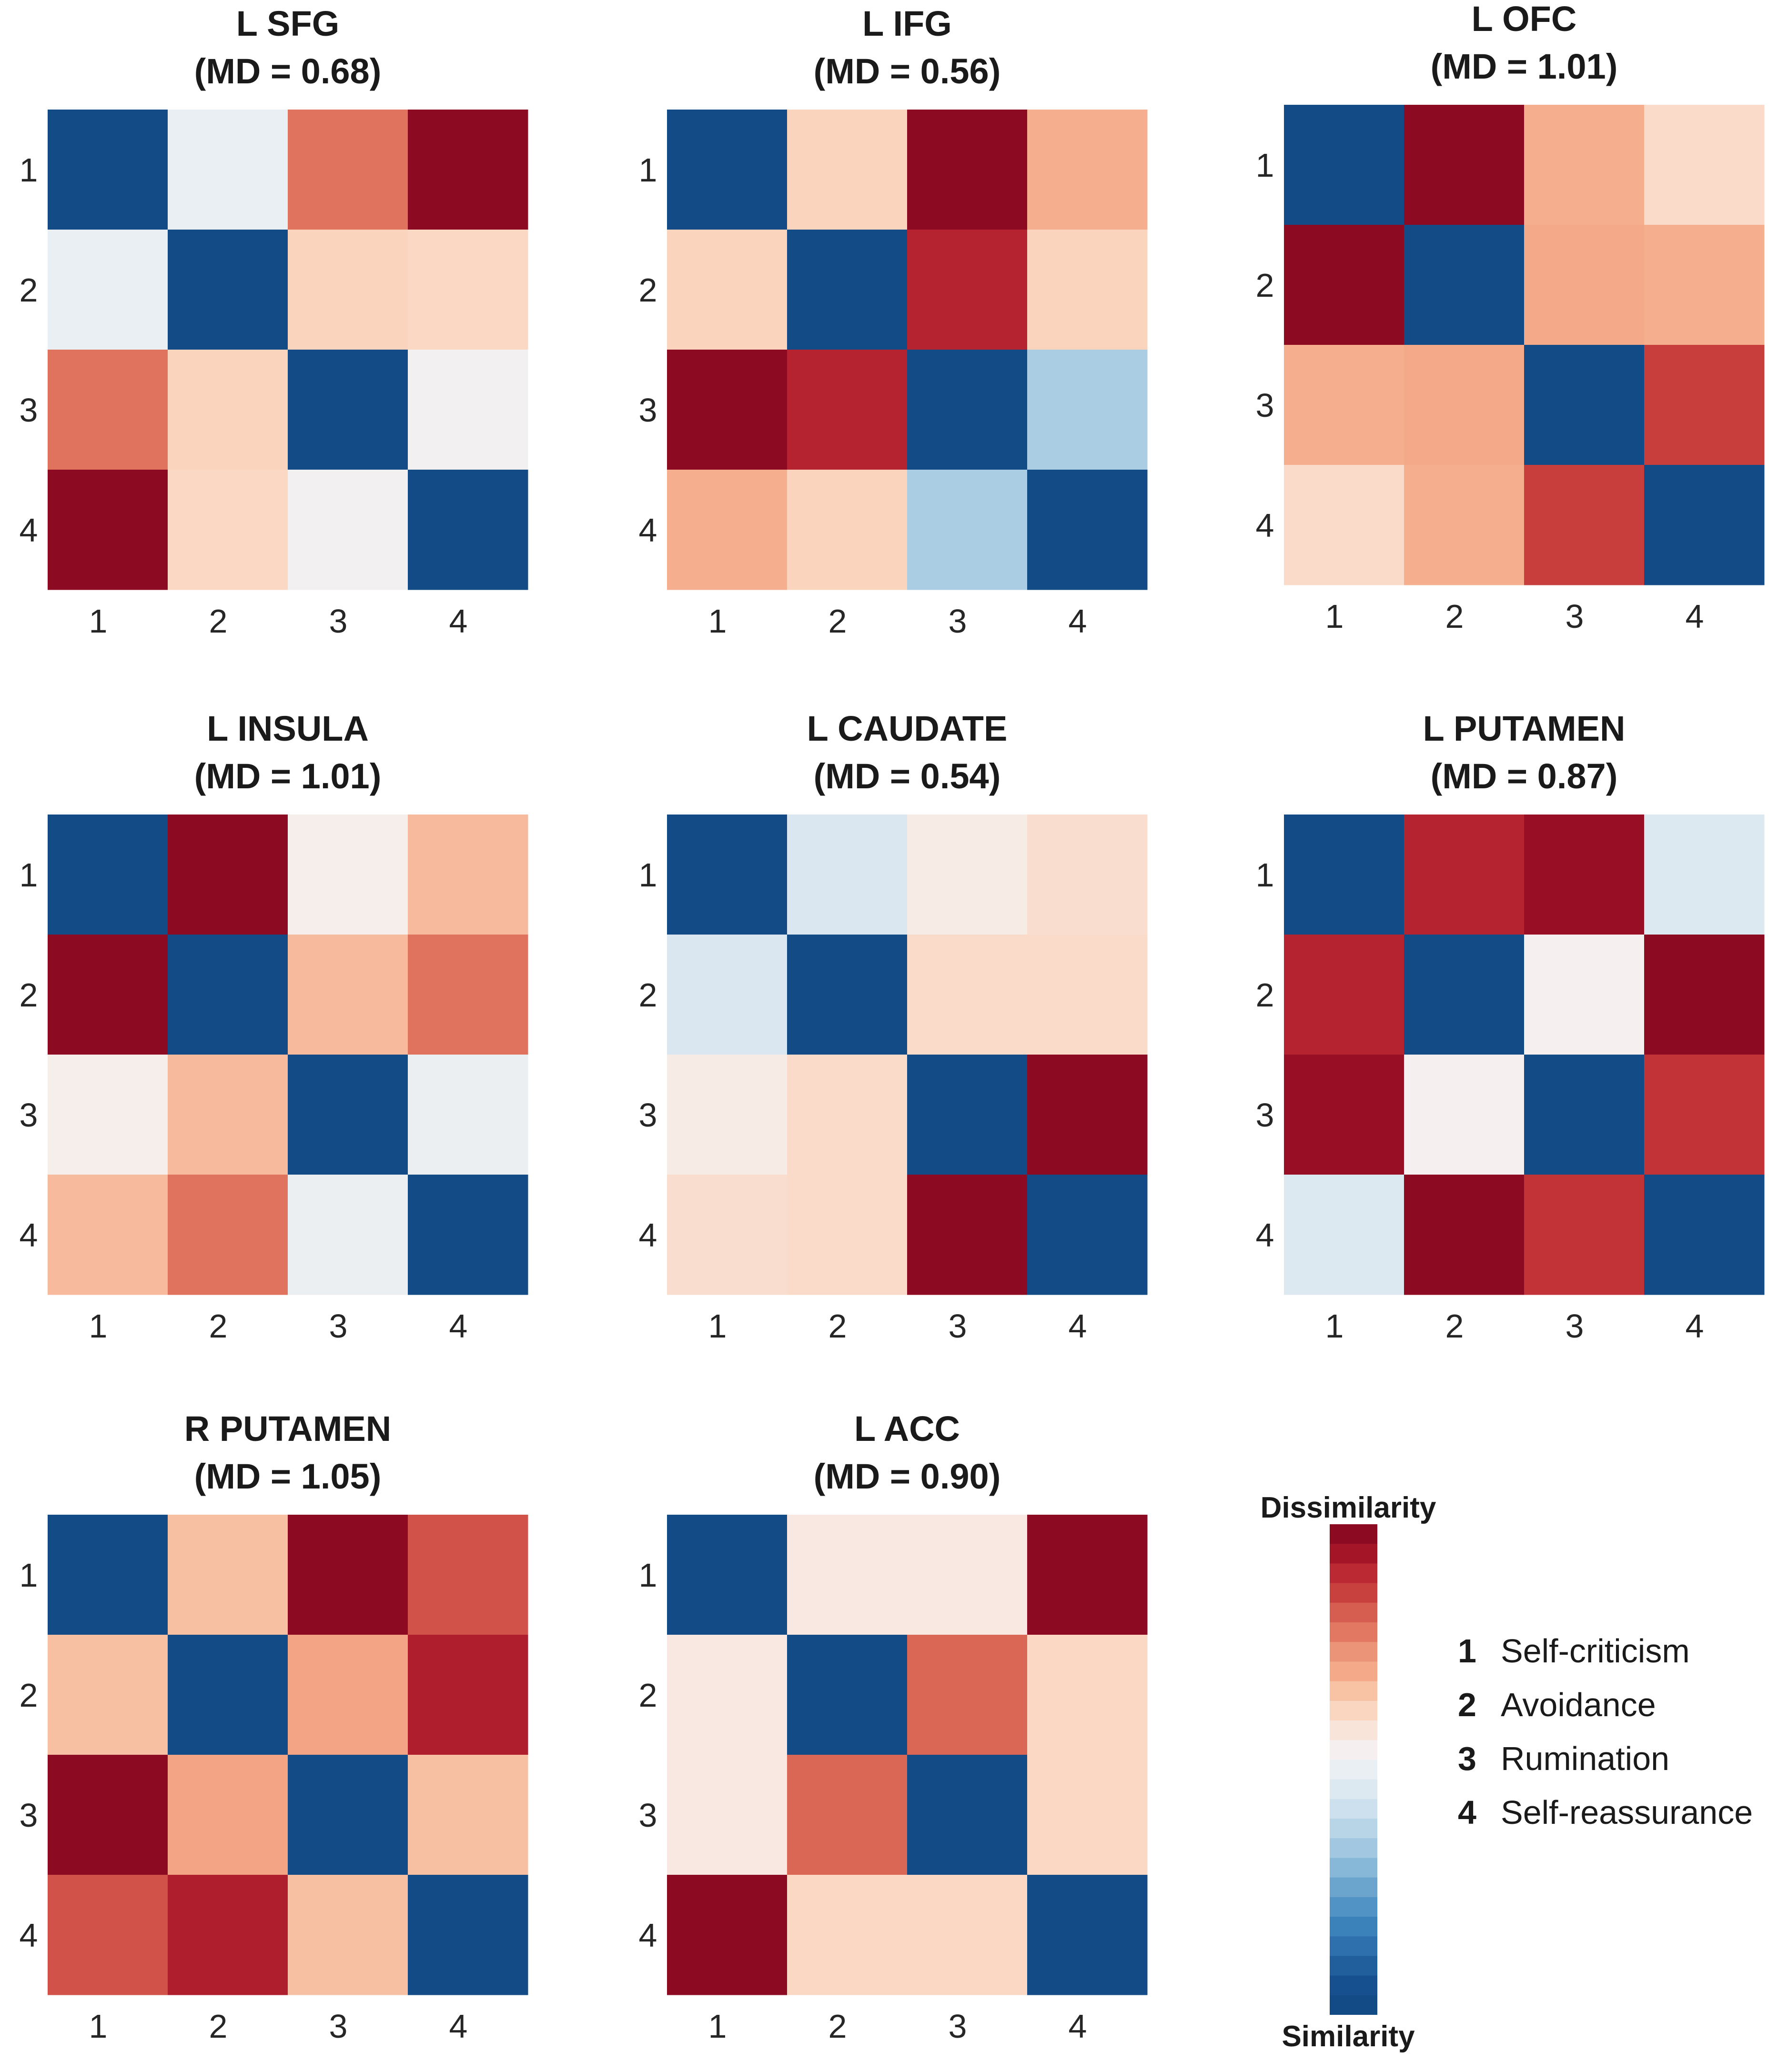  Describe the element at coordinates (1579, 1704) in the screenshot. I see `key-label: Avoidance` at that location.